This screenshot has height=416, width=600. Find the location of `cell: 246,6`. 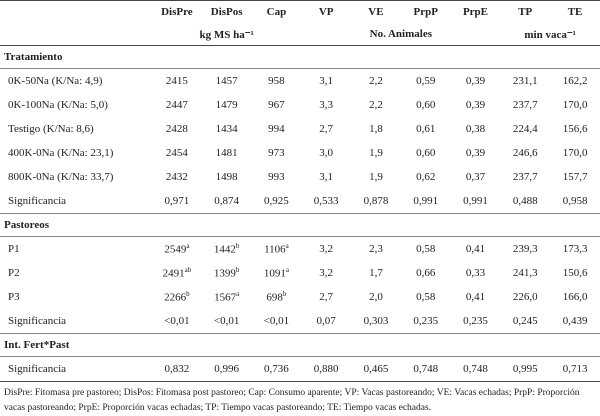

cell: 246,6 is located at coordinates (525, 153).